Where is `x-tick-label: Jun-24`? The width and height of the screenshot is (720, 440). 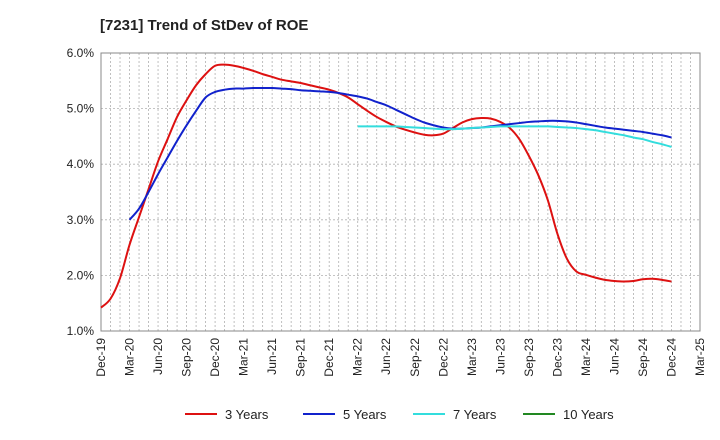
x-tick-label: Jun-24 is located at coordinates (614, 356).